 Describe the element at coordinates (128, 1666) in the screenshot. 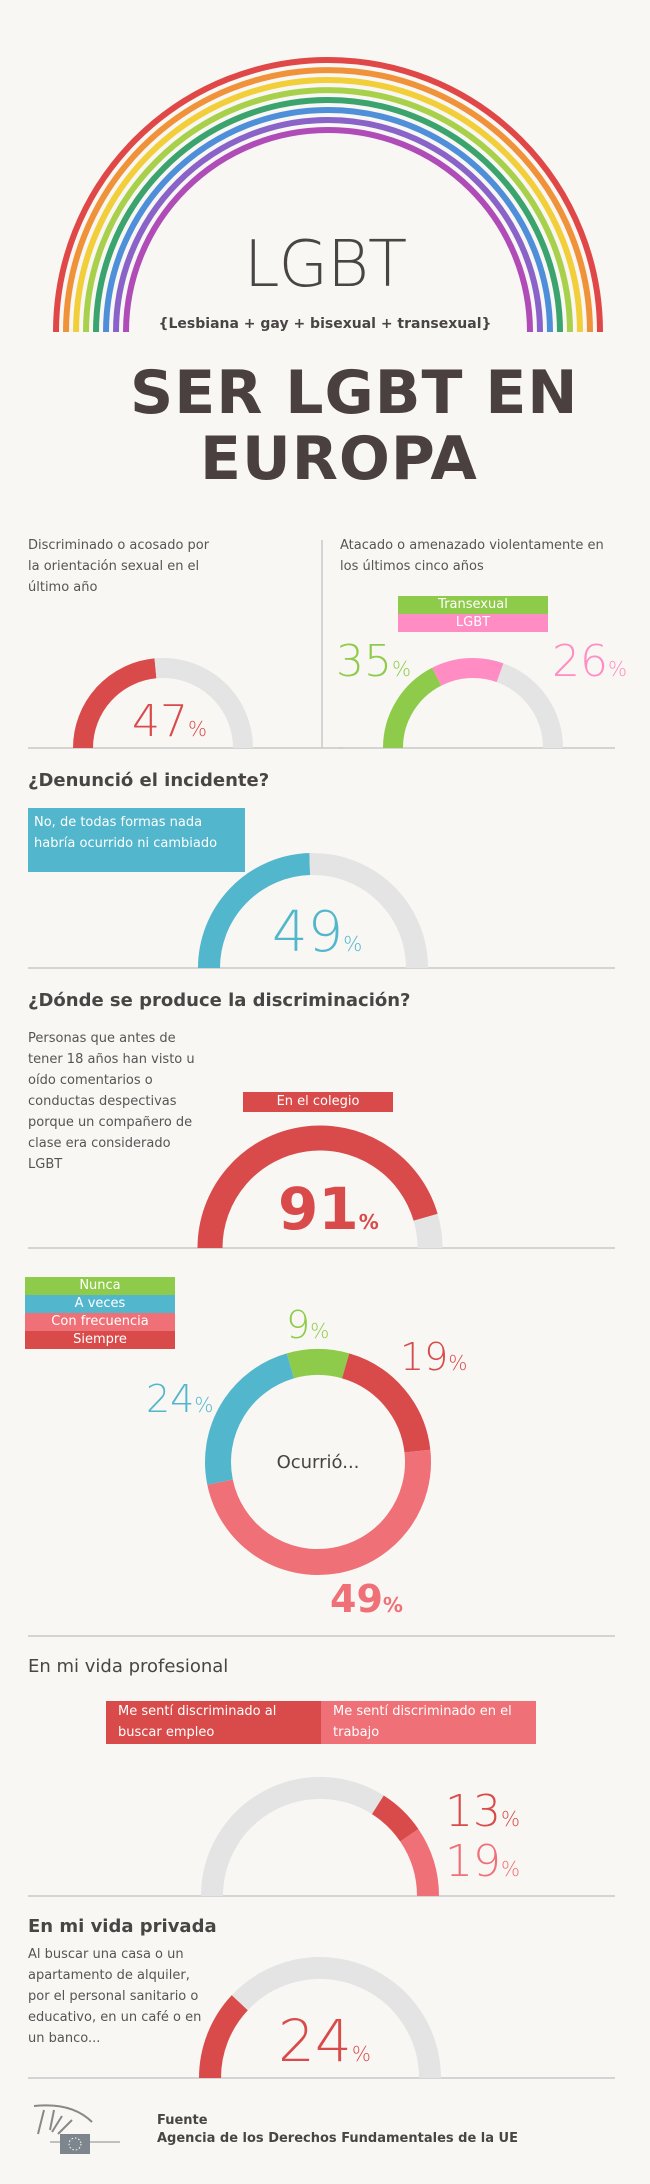

I see `professional-heading: En mi vida profesional` at that location.